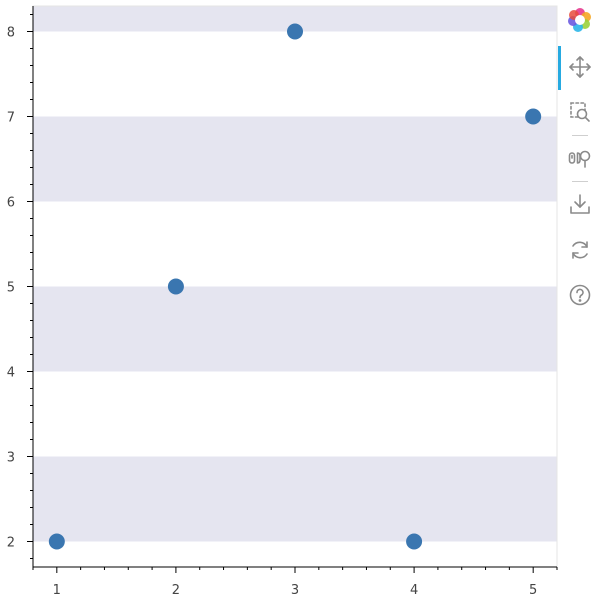  I want to click on x-tick-label: 2, so click(176, 590).